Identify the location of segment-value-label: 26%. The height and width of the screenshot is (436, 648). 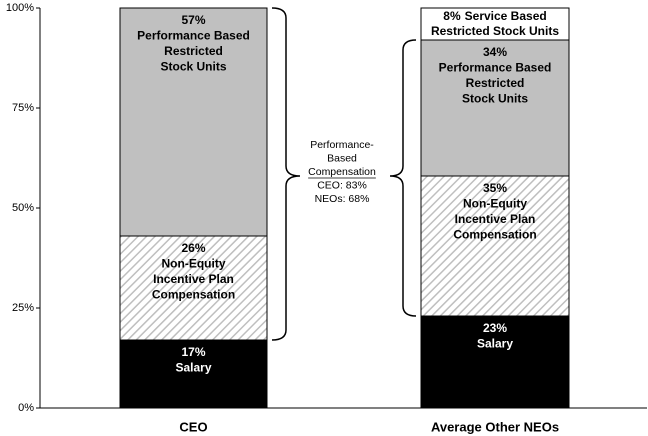
(193, 248).